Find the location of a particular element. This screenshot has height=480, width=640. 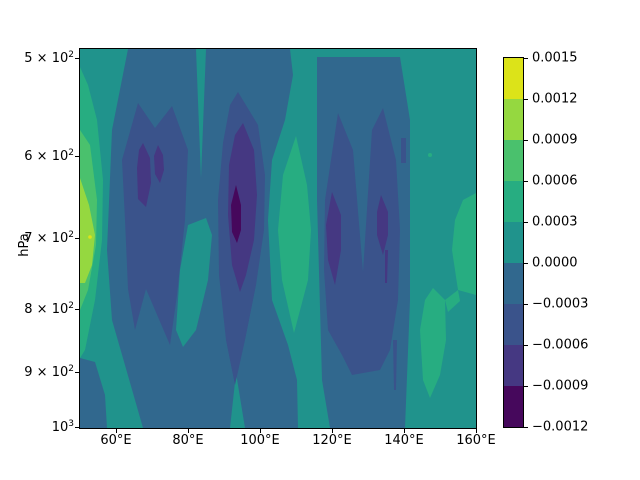

contour-notch-teal-wedge is located at coordinates (201, 113).